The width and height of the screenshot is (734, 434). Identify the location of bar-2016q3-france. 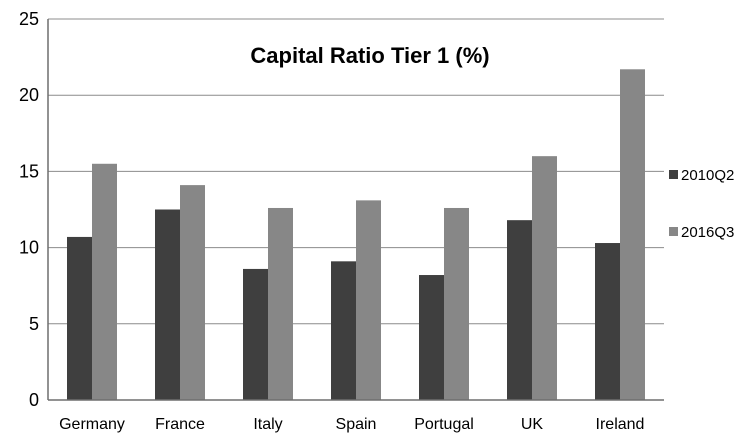
(192, 292).